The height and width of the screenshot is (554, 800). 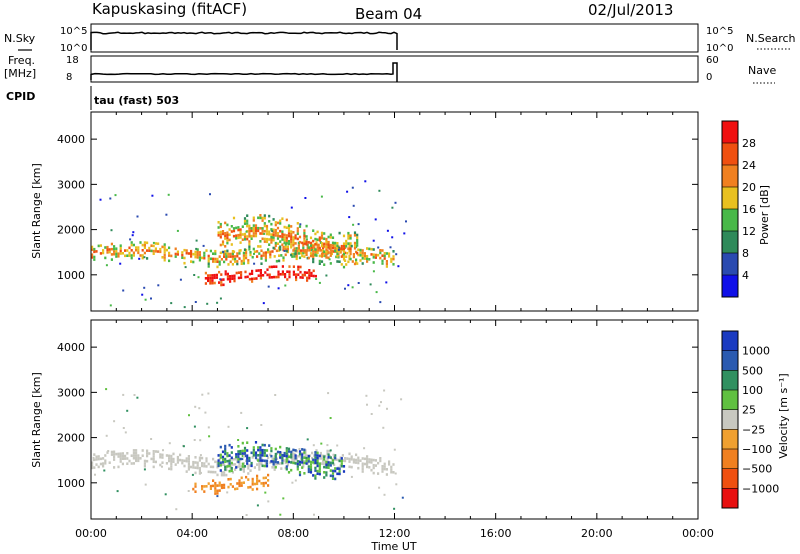 I want to click on time-tick-label: 16:00, so click(x=496, y=533).